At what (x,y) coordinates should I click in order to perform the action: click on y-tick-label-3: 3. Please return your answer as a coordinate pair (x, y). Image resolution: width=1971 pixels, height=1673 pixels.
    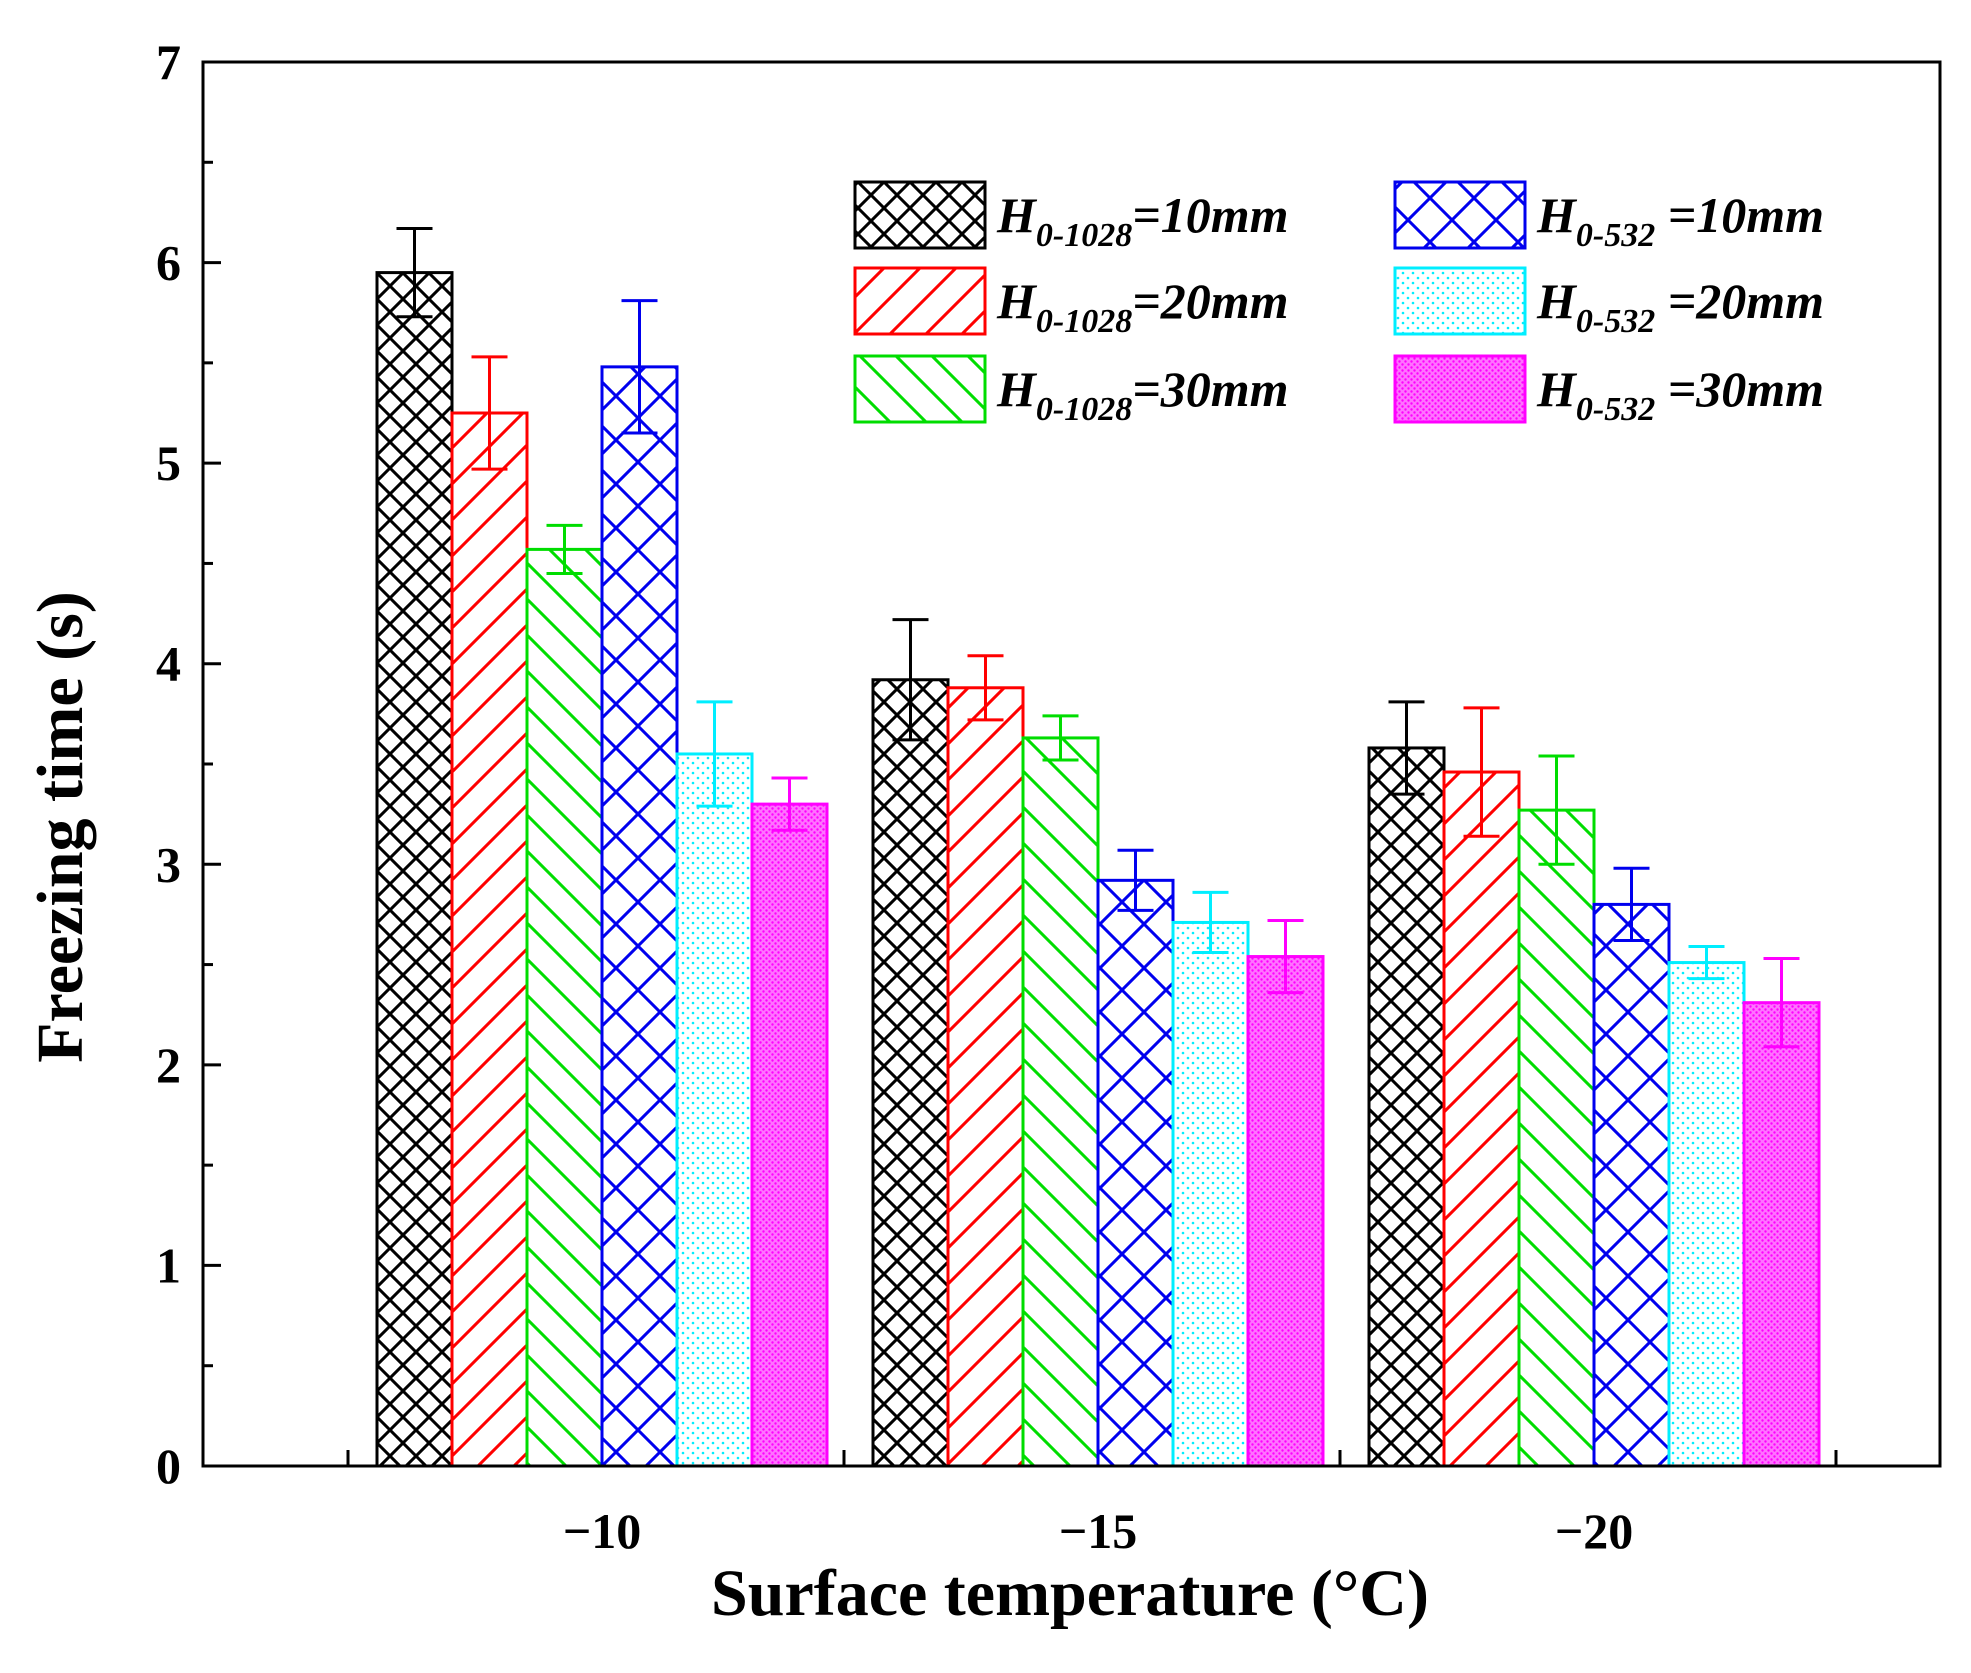
    Looking at the image, I should click on (168, 864).